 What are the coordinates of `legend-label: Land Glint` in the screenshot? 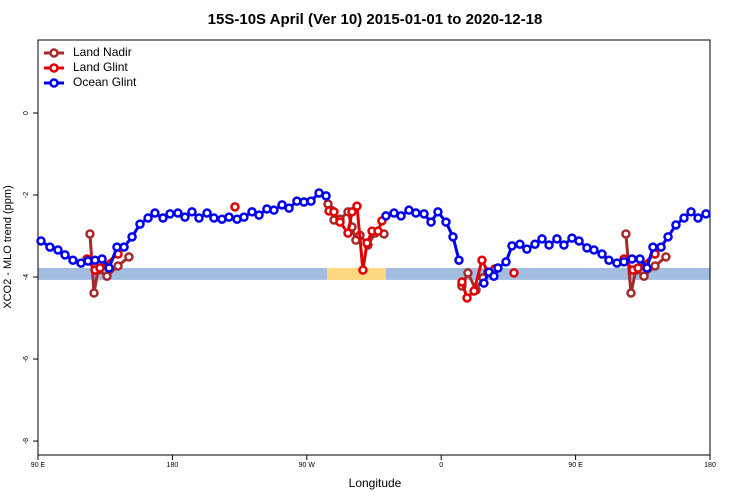 It's located at (100, 67).